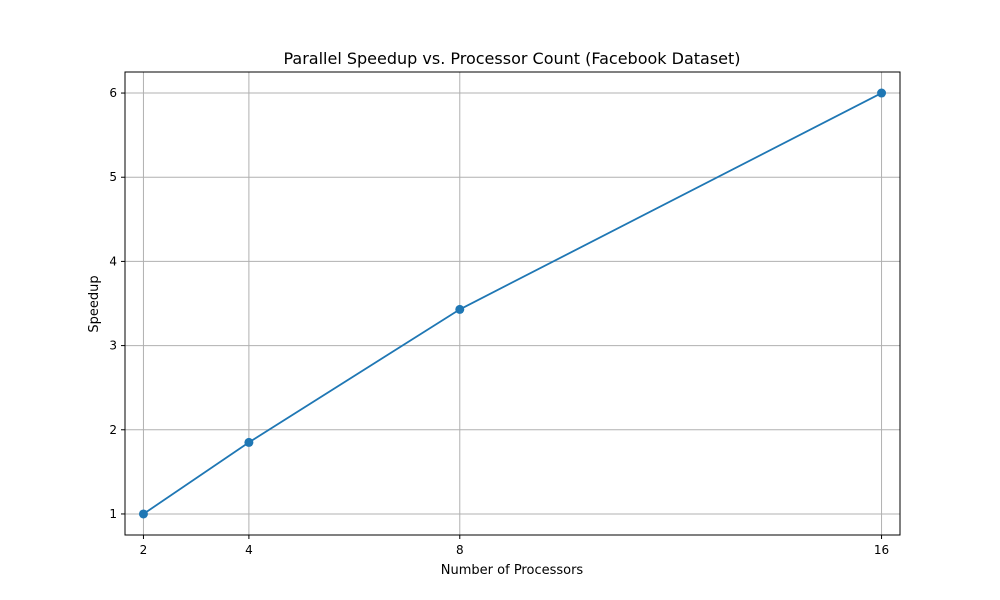 Image resolution: width=1000 pixels, height=600 pixels. I want to click on y-tick-label: 5, so click(113, 177).